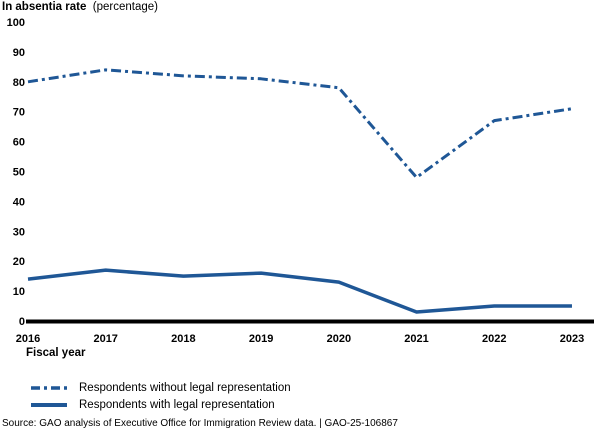 Image resolution: width=600 pixels, height=436 pixels. What do you see at coordinates (339, 339) in the screenshot?
I see `x-tick-label: 2020` at bounding box center [339, 339].